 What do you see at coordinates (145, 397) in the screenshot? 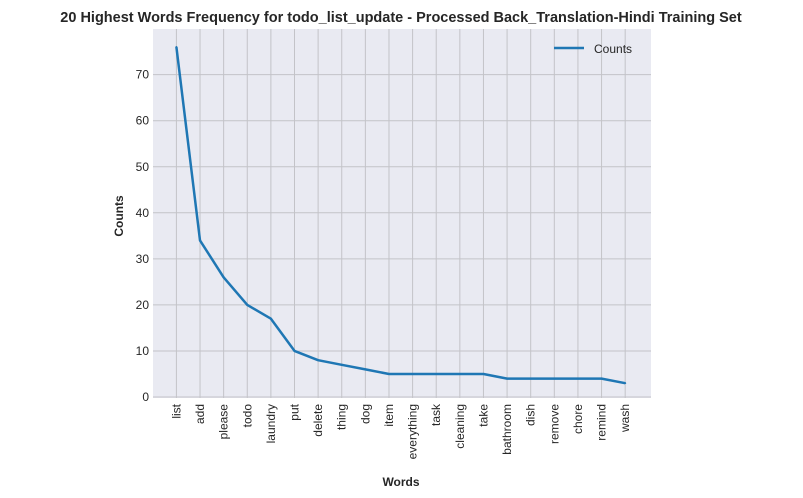
I see `y-tick-label: 0` at bounding box center [145, 397].